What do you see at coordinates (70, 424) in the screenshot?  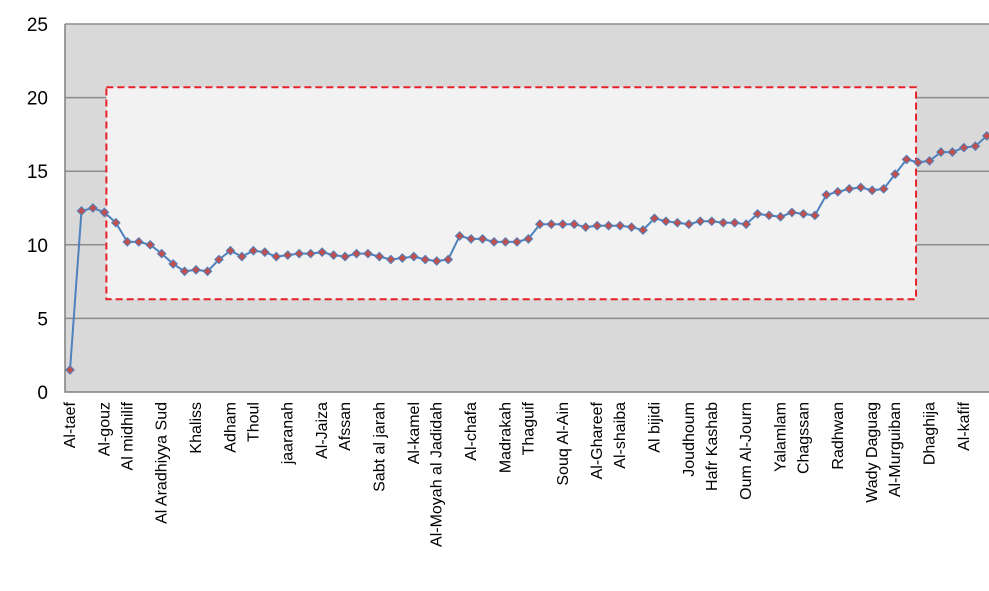 I see `x-tick-label: Al-taef` at bounding box center [70, 424].